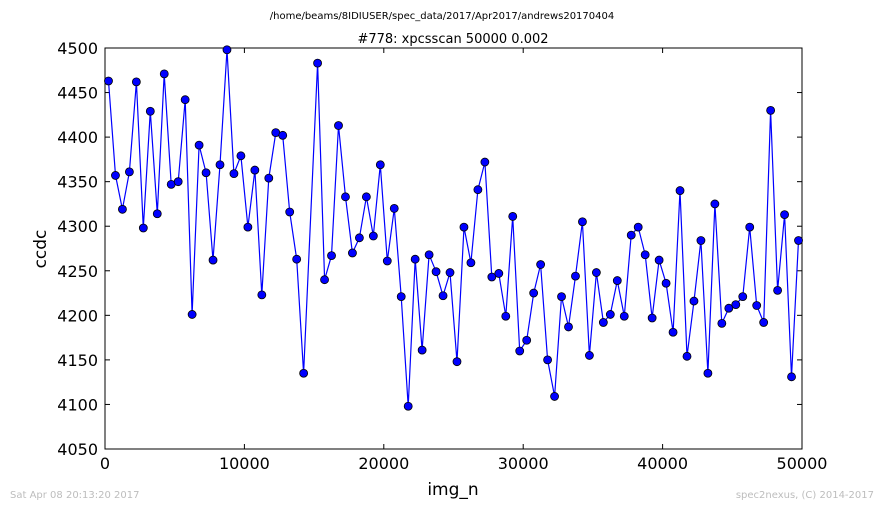 The width and height of the screenshot is (884, 509). What do you see at coordinates (77, 48) in the screenshot?
I see `y-tick-label: 4500` at bounding box center [77, 48].